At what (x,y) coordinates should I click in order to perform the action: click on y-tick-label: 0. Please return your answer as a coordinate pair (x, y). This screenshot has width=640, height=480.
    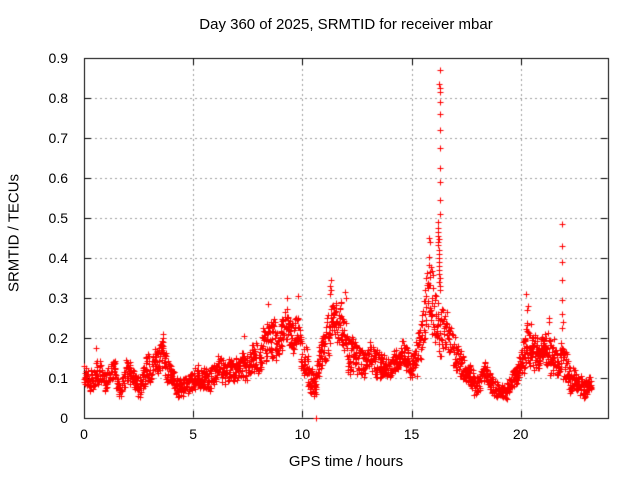
    Looking at the image, I should click on (64, 418).